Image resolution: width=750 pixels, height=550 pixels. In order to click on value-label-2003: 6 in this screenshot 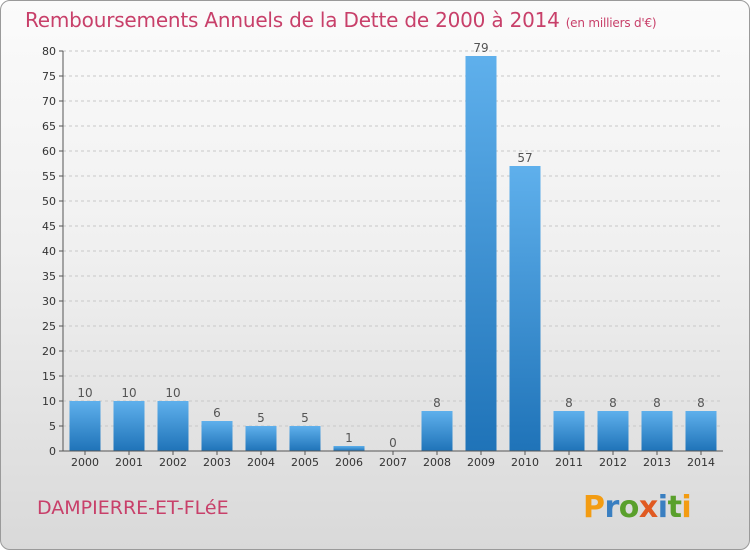, I will do `click(217, 413)`.